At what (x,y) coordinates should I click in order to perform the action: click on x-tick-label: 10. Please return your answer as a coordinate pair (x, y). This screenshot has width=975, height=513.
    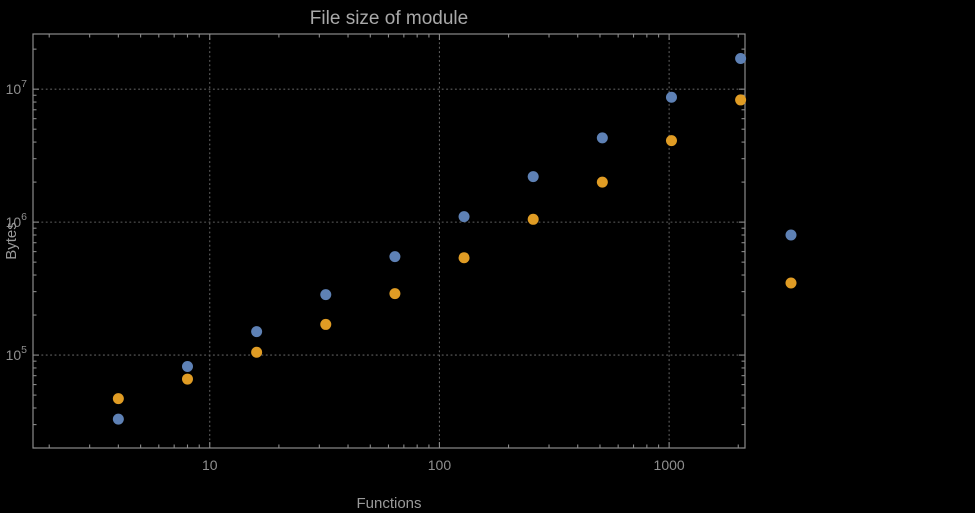
    Looking at the image, I should click on (210, 465).